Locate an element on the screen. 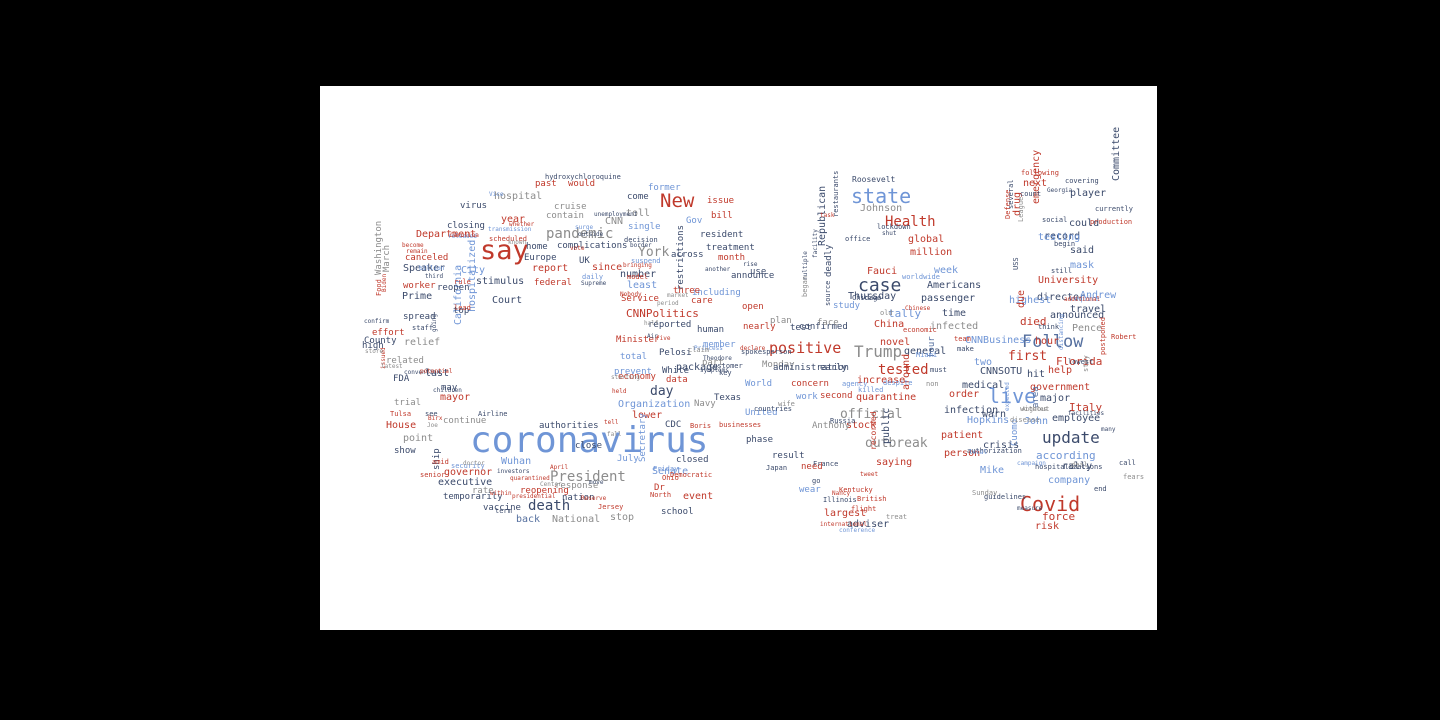 This screenshot has height=720, width=1440. cloud-word: hospitalizations is located at coordinates (1069, 467).